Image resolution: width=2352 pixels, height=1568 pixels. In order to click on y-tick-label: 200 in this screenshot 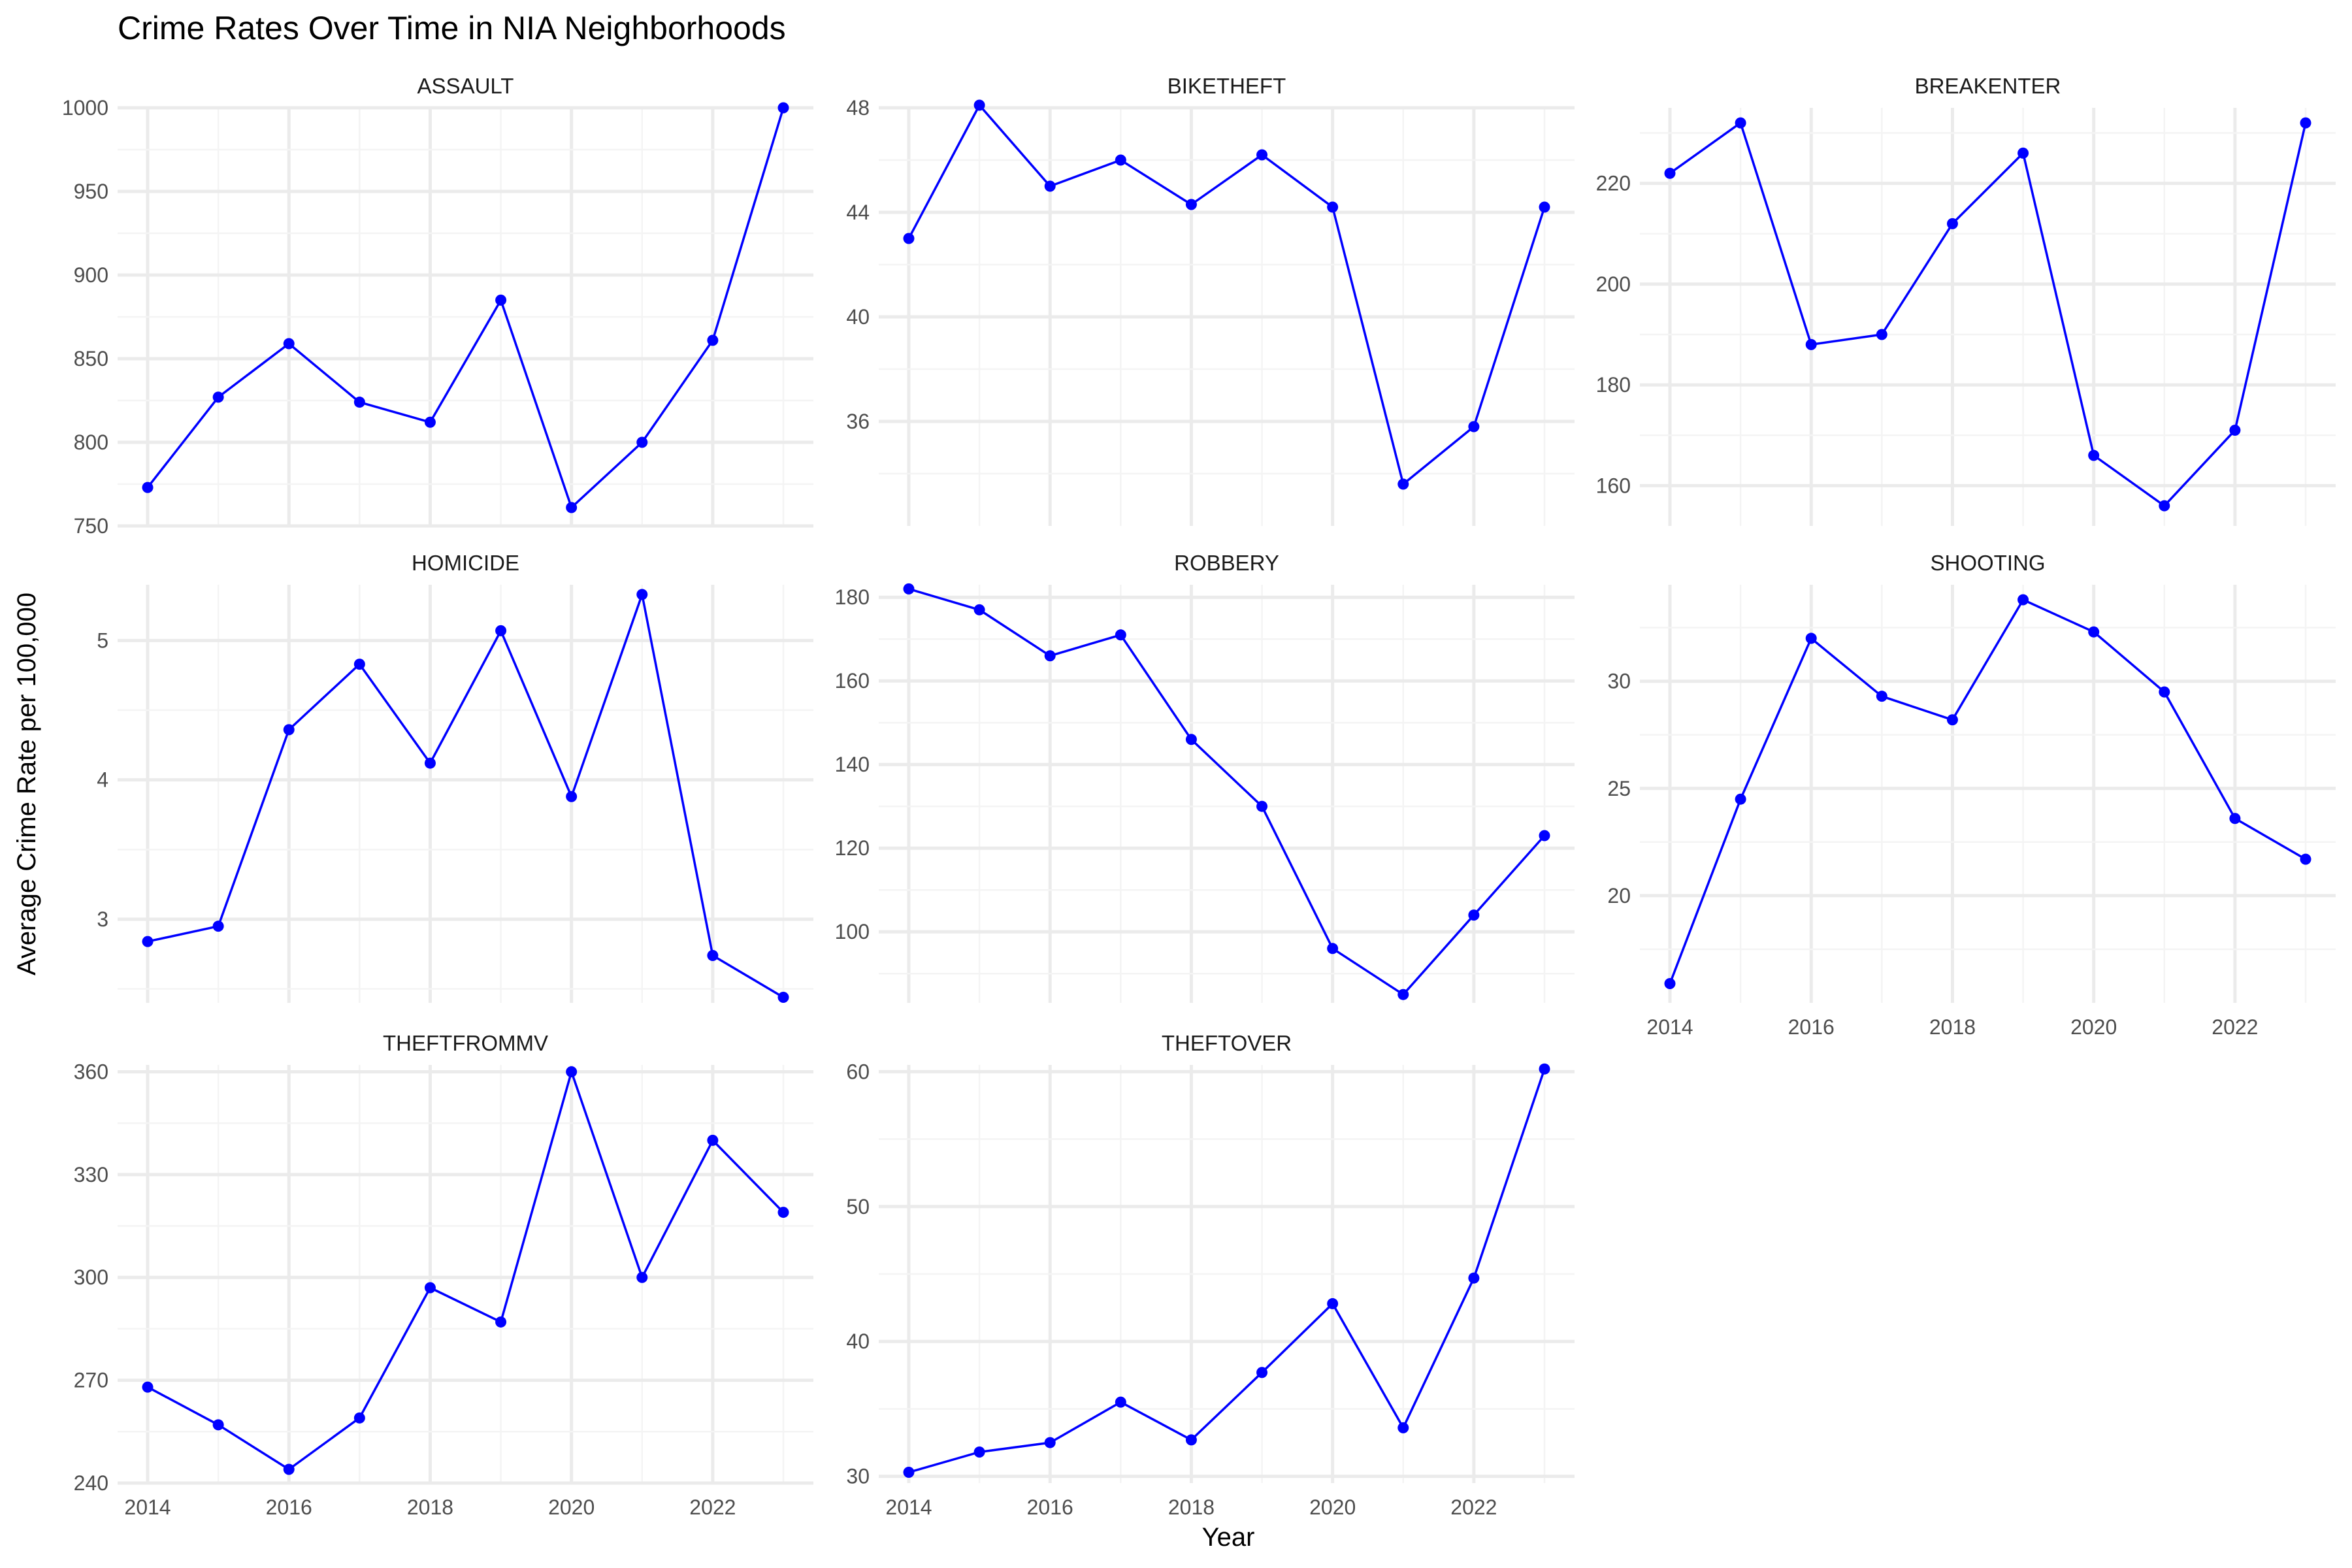, I will do `click(1613, 284)`.